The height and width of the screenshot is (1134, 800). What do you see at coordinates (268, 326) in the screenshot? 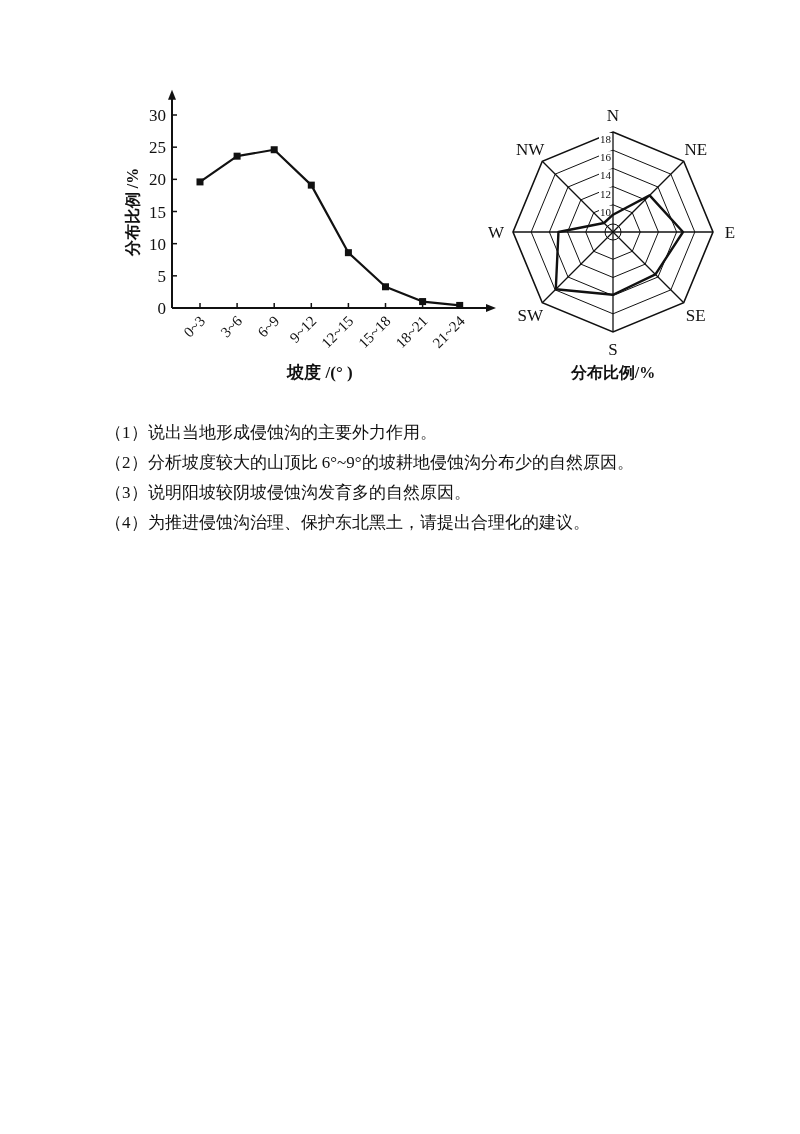
I see `x-tick-label: 6~9` at bounding box center [268, 326].